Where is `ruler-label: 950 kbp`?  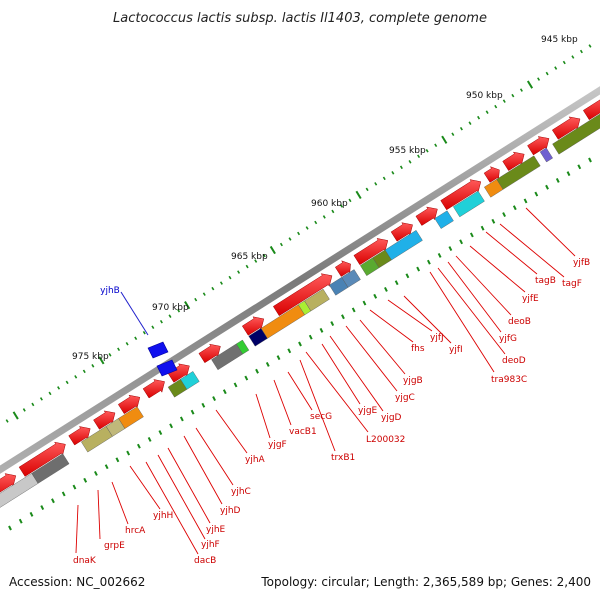
ruler-label: 950 kbp is located at coordinates (484, 96).